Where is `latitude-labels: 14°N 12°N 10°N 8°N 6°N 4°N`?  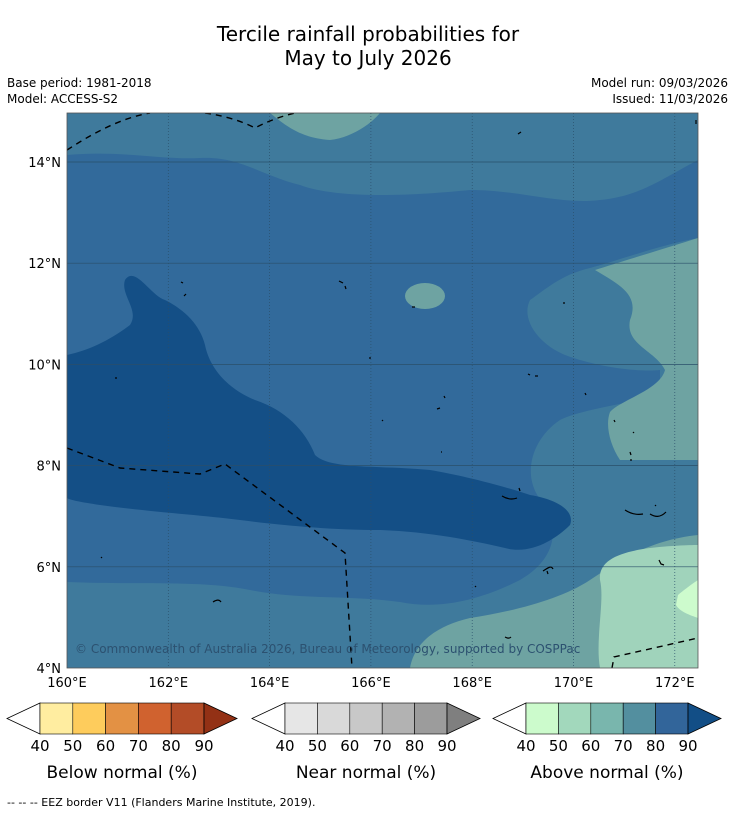 latitude-labels: 14°N 12°N 10°N 8°N 6°N 4°N is located at coordinates (44, 416).